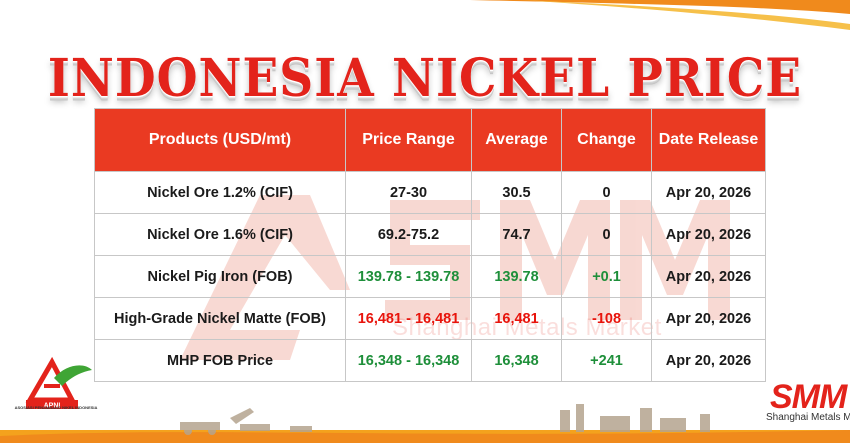 This screenshot has width=850, height=443. What do you see at coordinates (408, 276) in the screenshot?
I see `price-range: 139.78 - 139.78` at bounding box center [408, 276].